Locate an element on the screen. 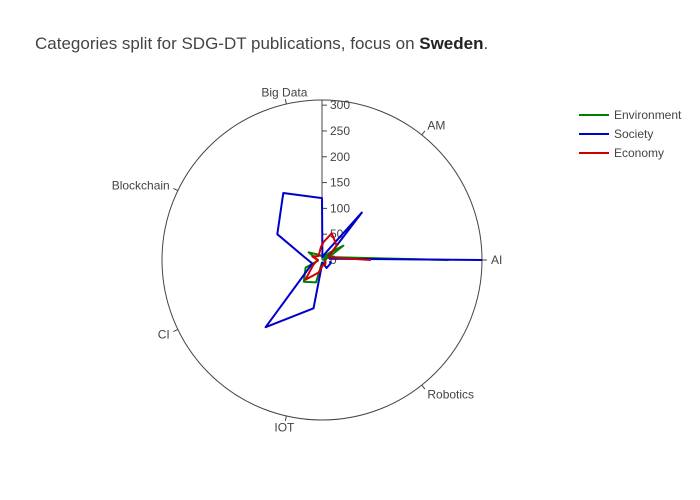  series-line-society is located at coordinates (373, 260).